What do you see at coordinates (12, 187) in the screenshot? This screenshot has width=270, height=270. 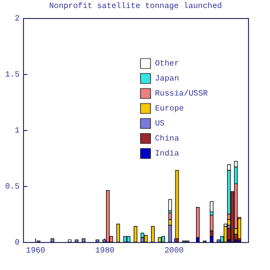 I see `y-tick-label: 0.5` at bounding box center [12, 187].